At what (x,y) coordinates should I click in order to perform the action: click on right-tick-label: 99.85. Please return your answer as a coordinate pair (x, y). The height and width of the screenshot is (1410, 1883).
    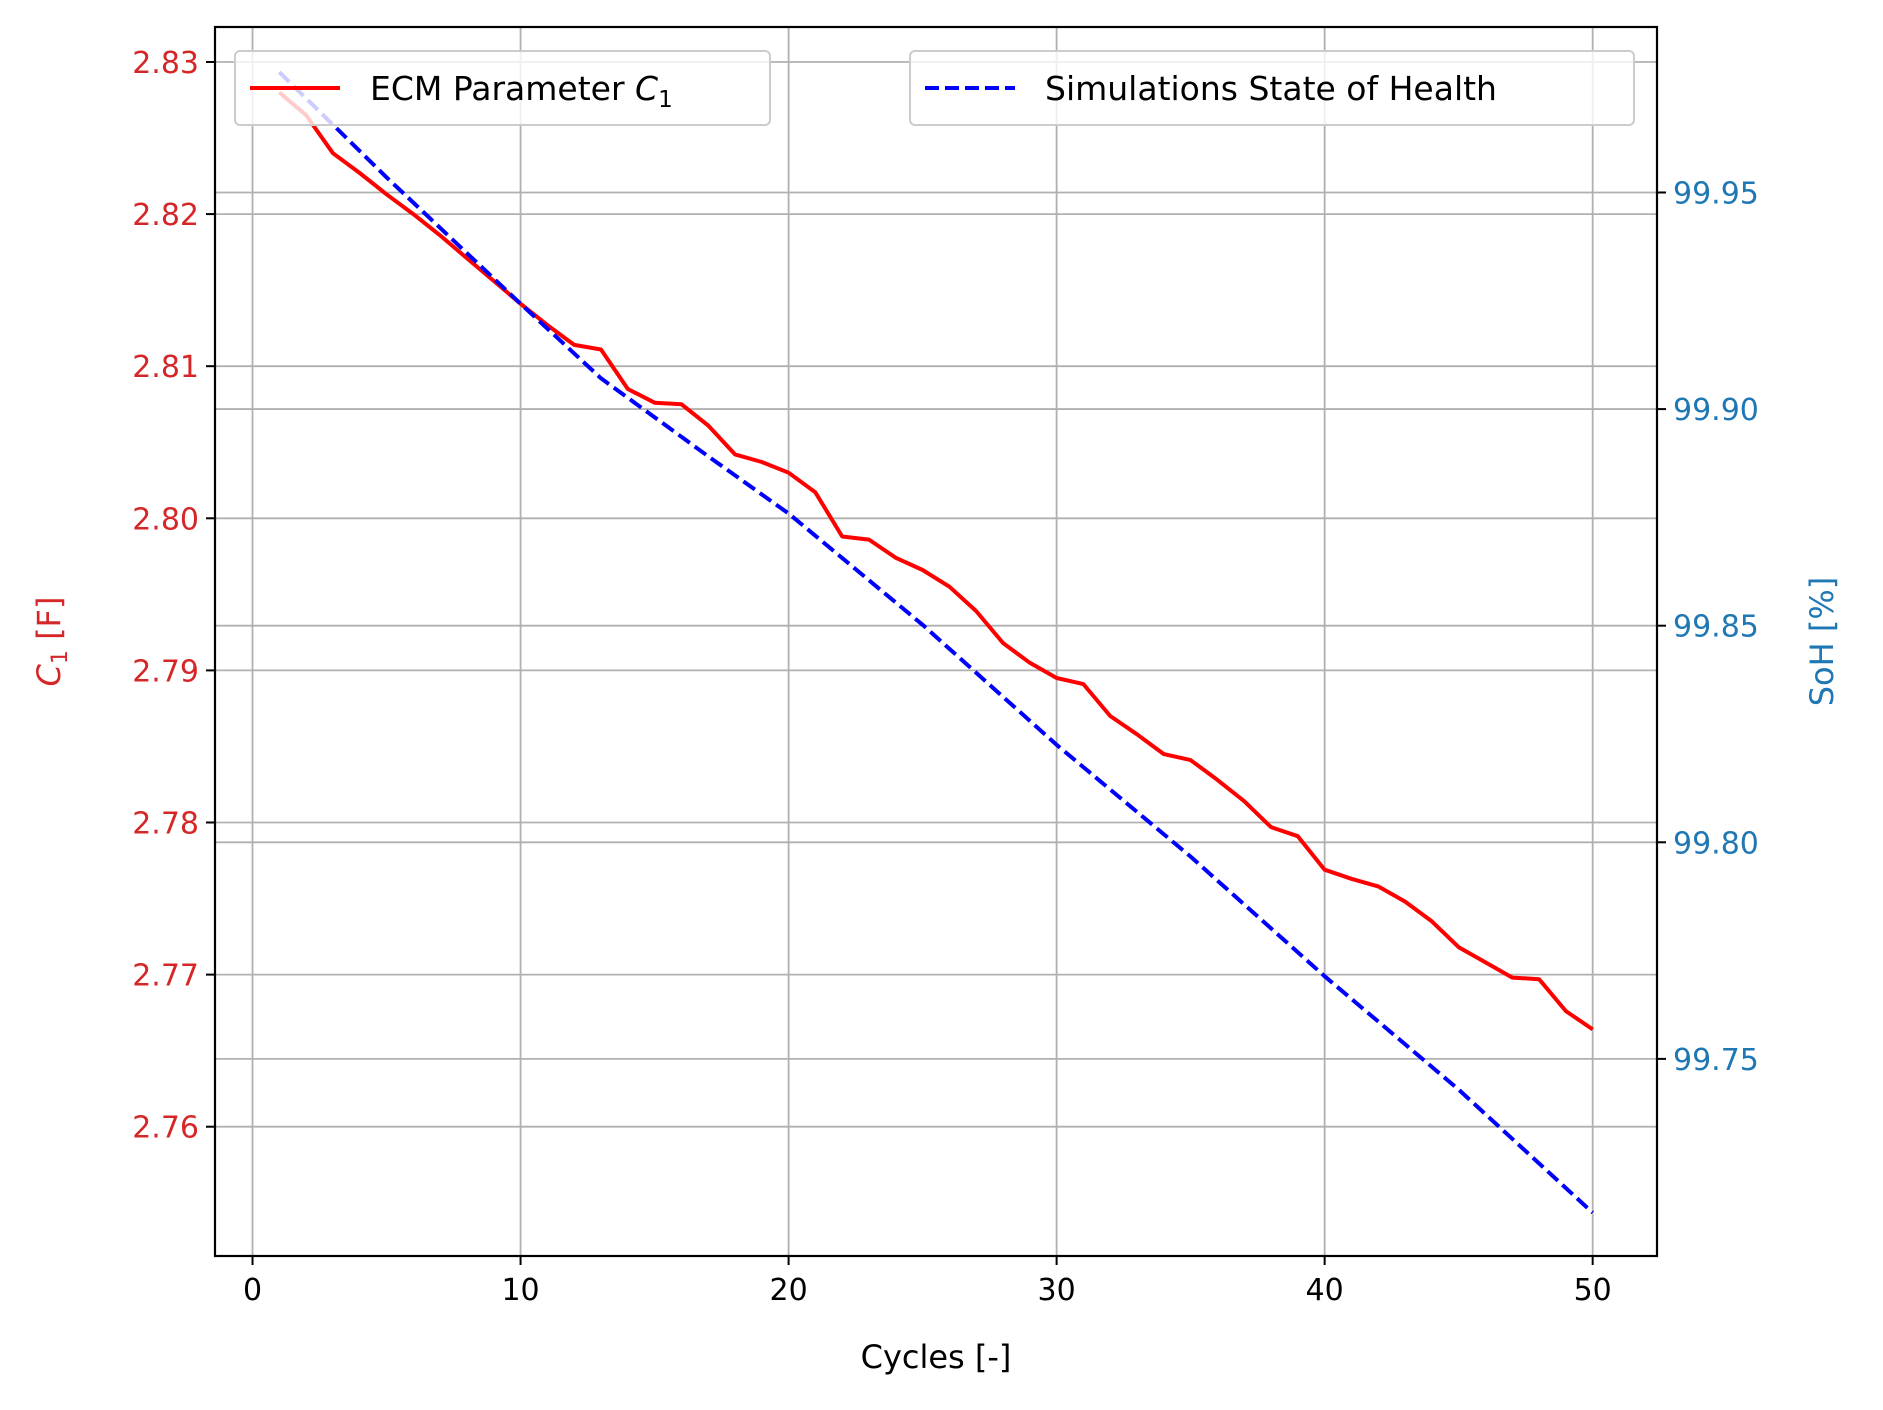
    Looking at the image, I should click on (1716, 627).